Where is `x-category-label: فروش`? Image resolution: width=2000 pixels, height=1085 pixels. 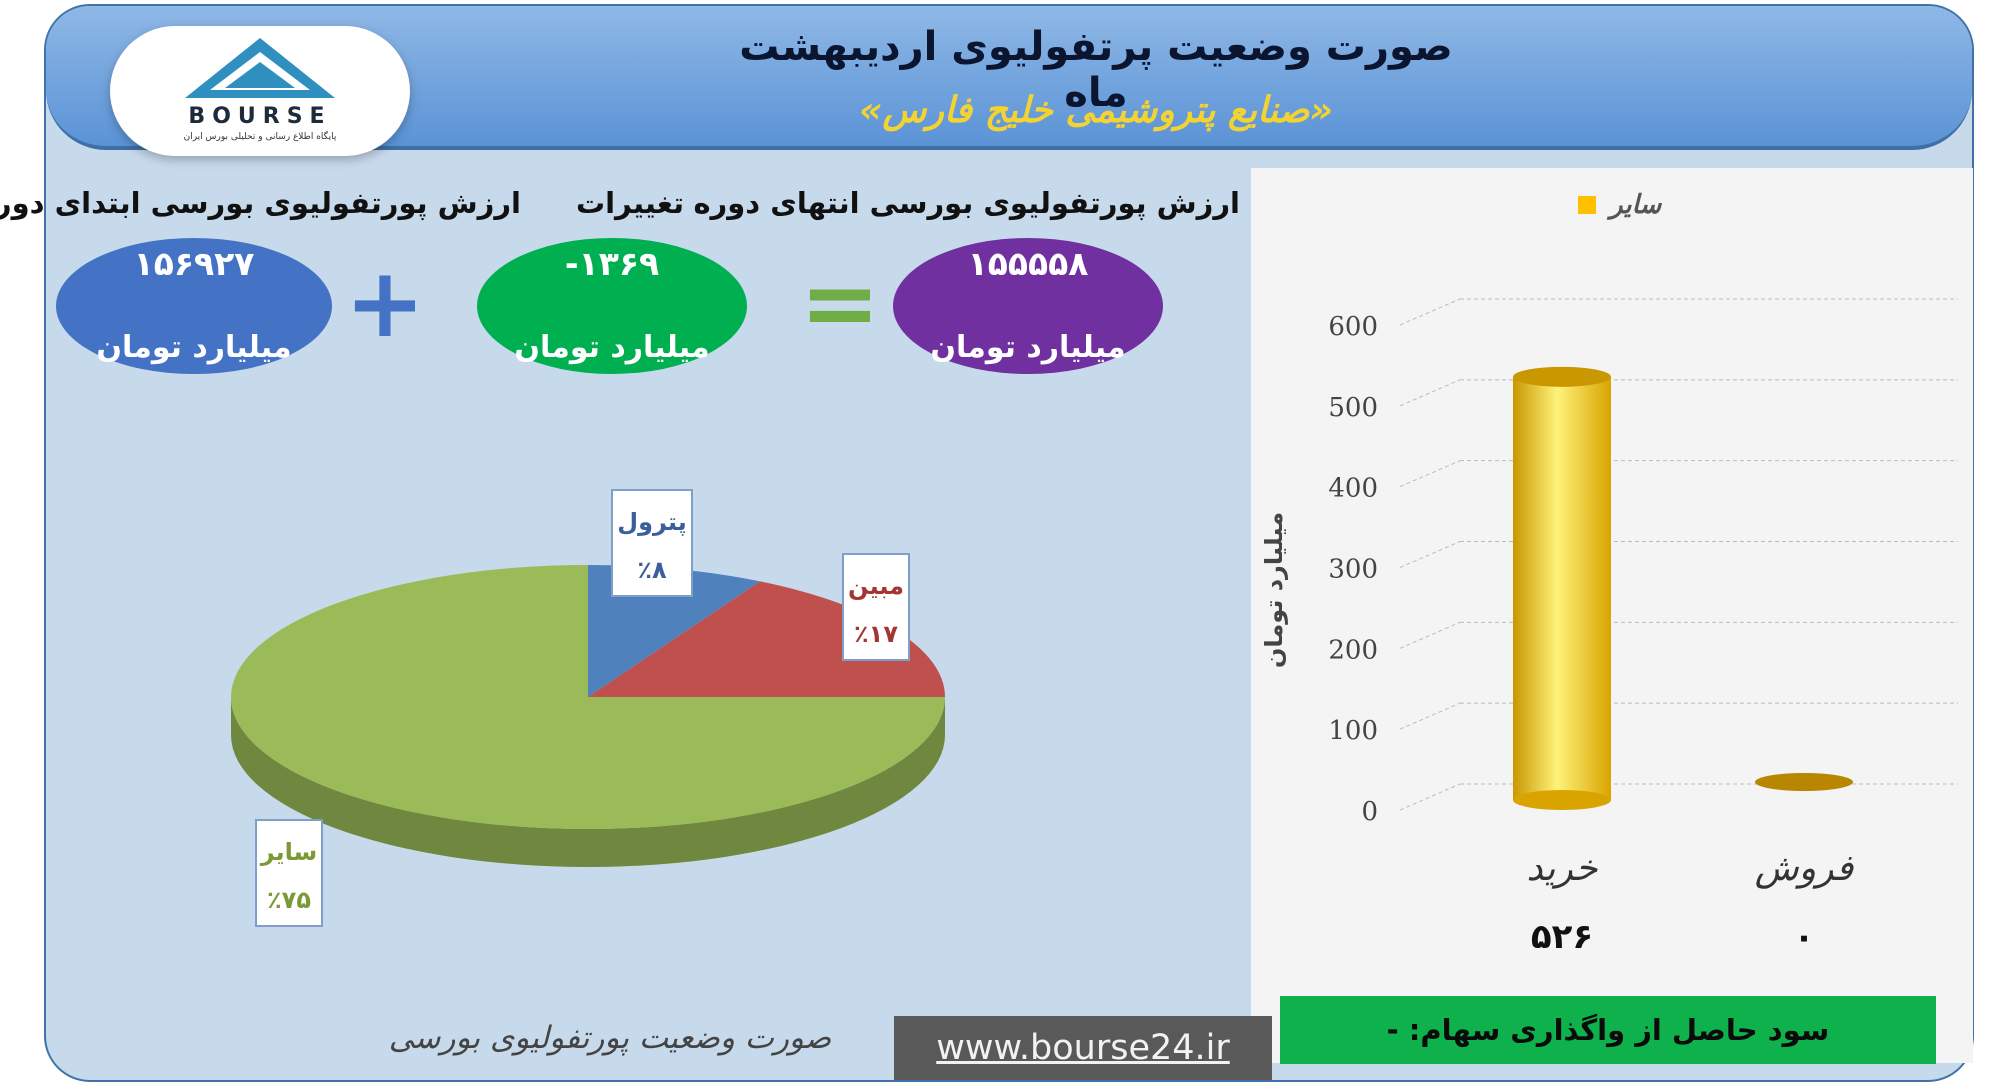 x-category-label: فروش is located at coordinates (1804, 868).